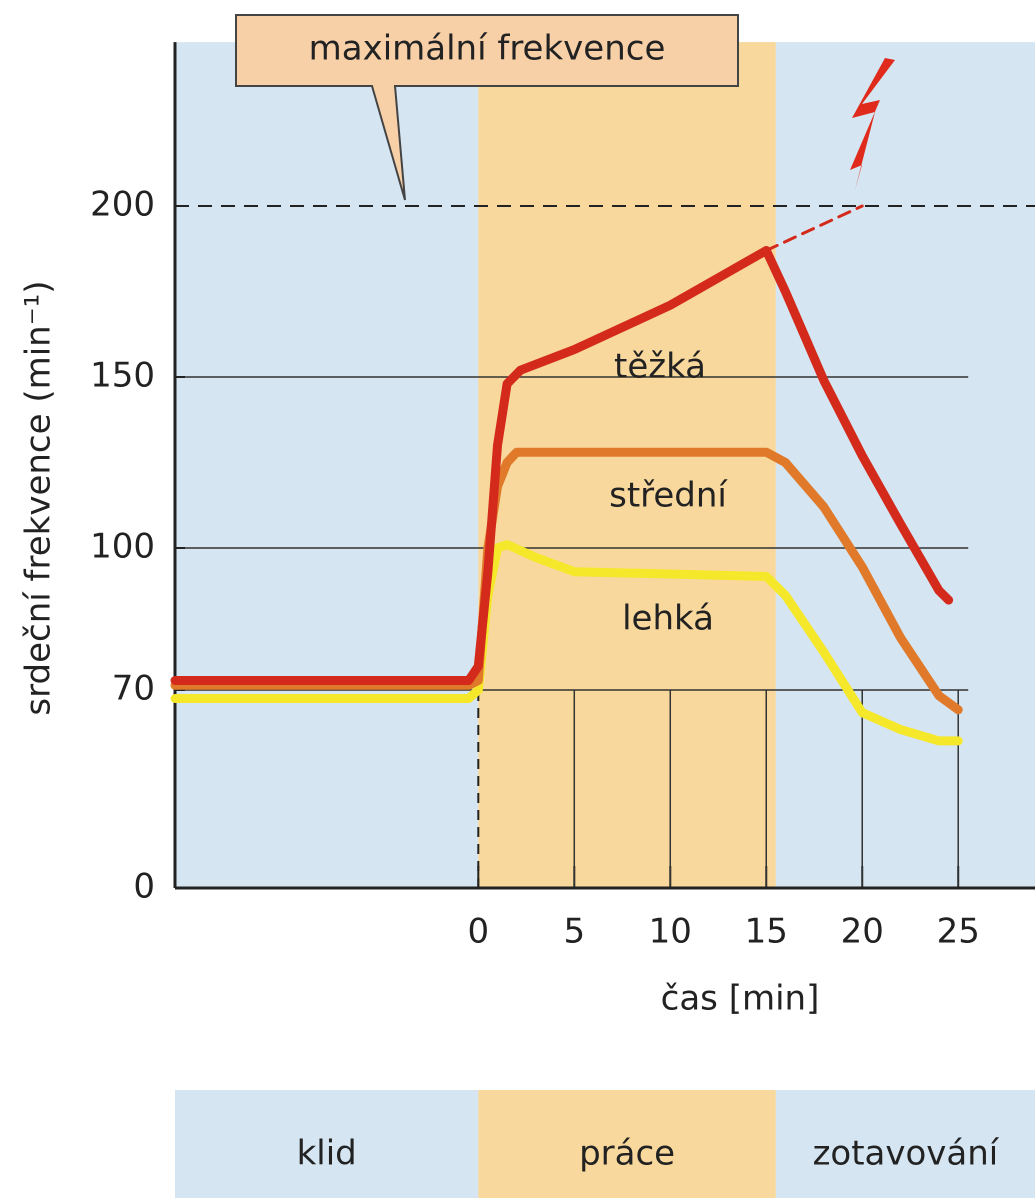 This screenshot has height=1202, width=1035. I want to click on extension-line, so click(814, 228).